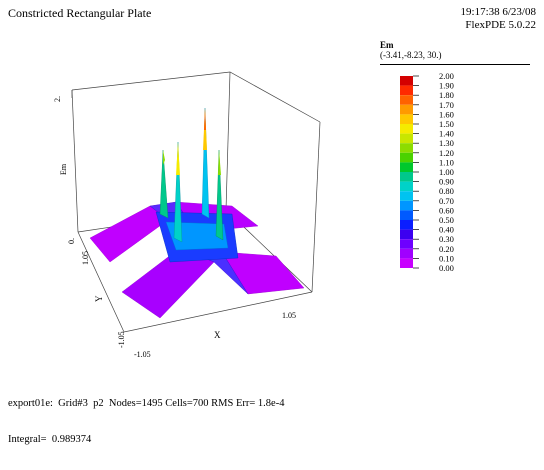 The height and width of the screenshot is (470, 544). Describe the element at coordinates (446, 134) in the screenshot. I see `legend-value-label: 1.40` at that location.